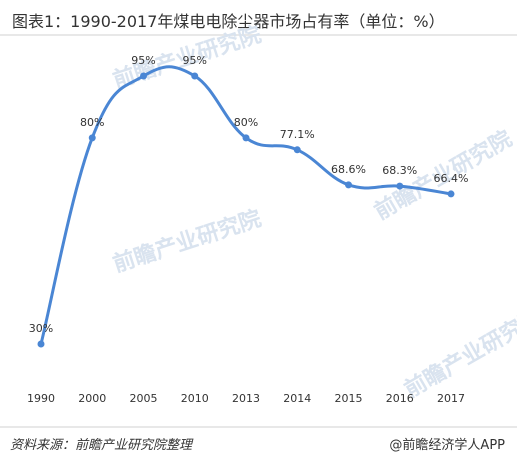  I want to click on data-point-2010, so click(195, 76).